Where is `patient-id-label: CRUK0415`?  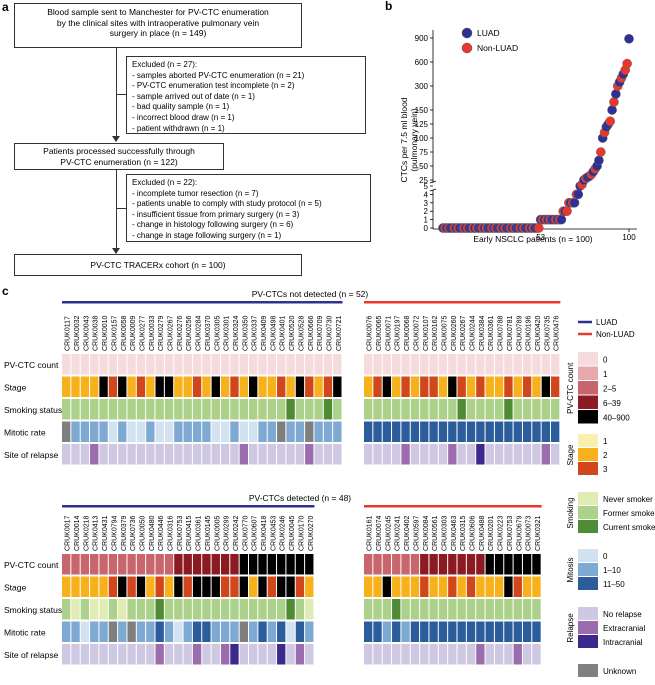 patient-id-label: CRUK0415 is located at coordinates (189, 533).